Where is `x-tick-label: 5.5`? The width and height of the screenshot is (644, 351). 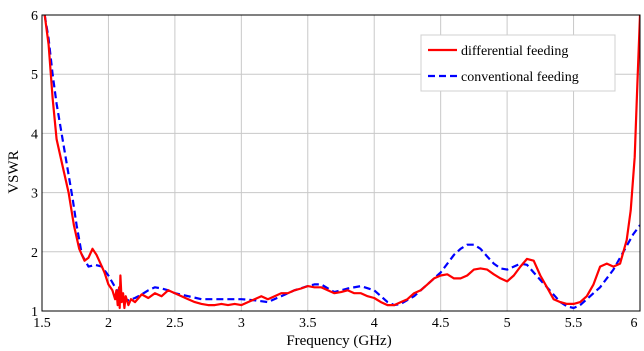 x-tick-label: 5.5 is located at coordinates (574, 323).